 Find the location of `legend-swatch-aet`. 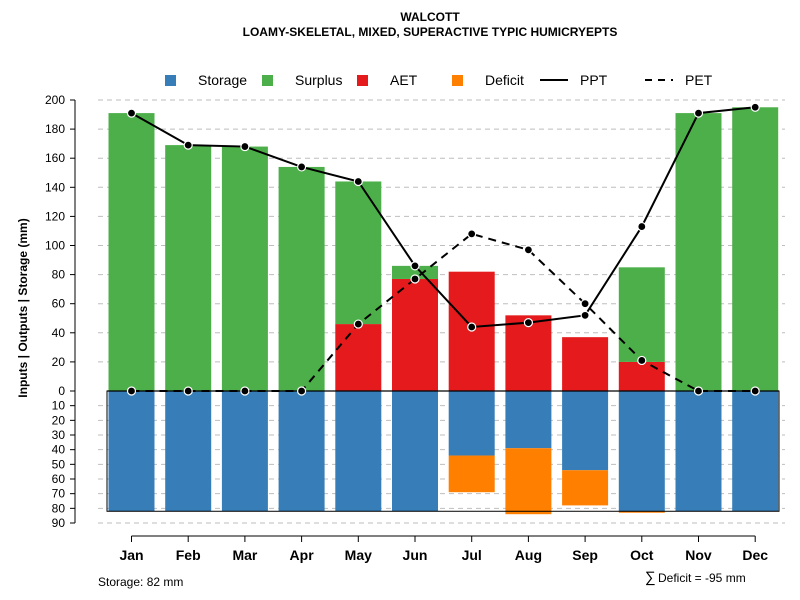

legend-swatch-aet is located at coordinates (362, 80).